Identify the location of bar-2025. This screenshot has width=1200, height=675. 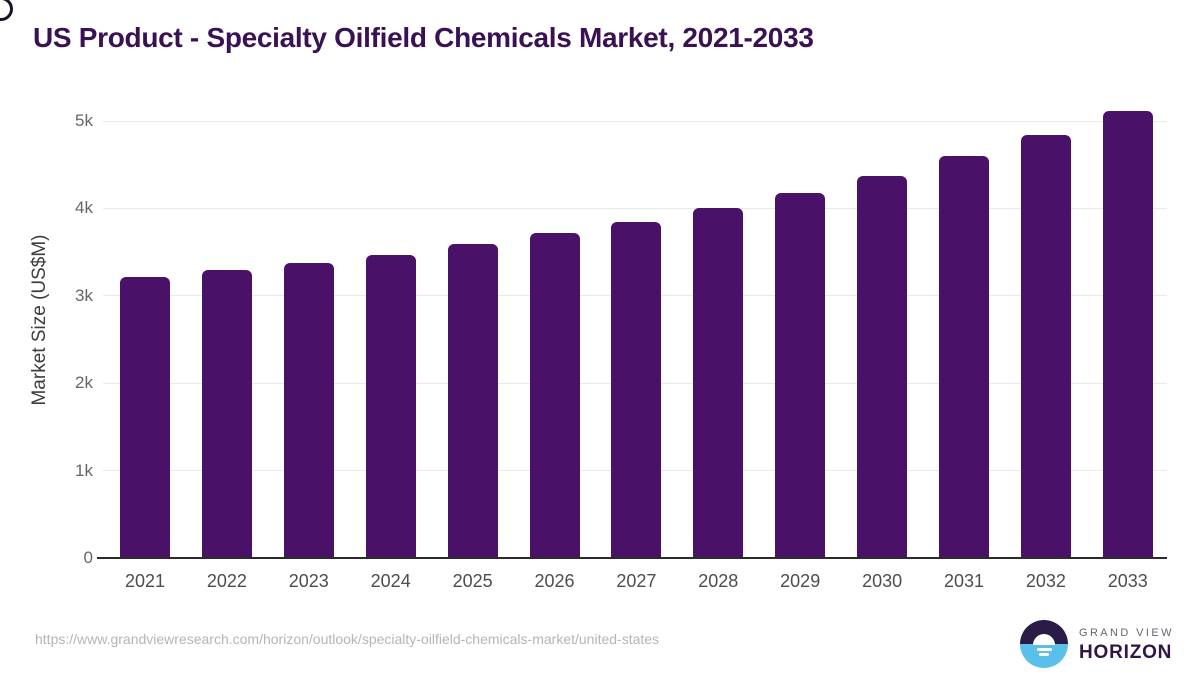
(472, 401).